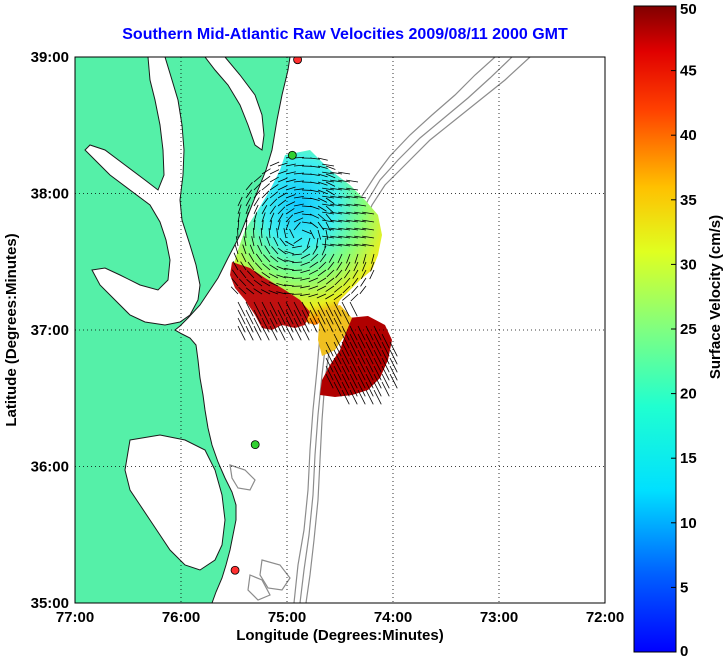 This screenshot has width=724, height=659. I want to click on colorbar-tick-label: 0, so click(684, 651).